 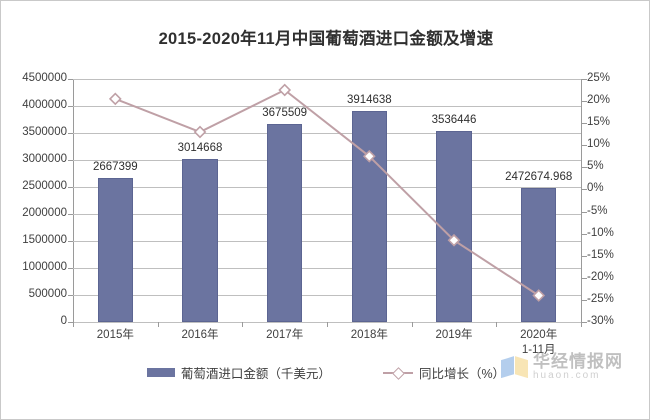 I want to click on right-axis-tick-label: 10%, so click(x=599, y=144).